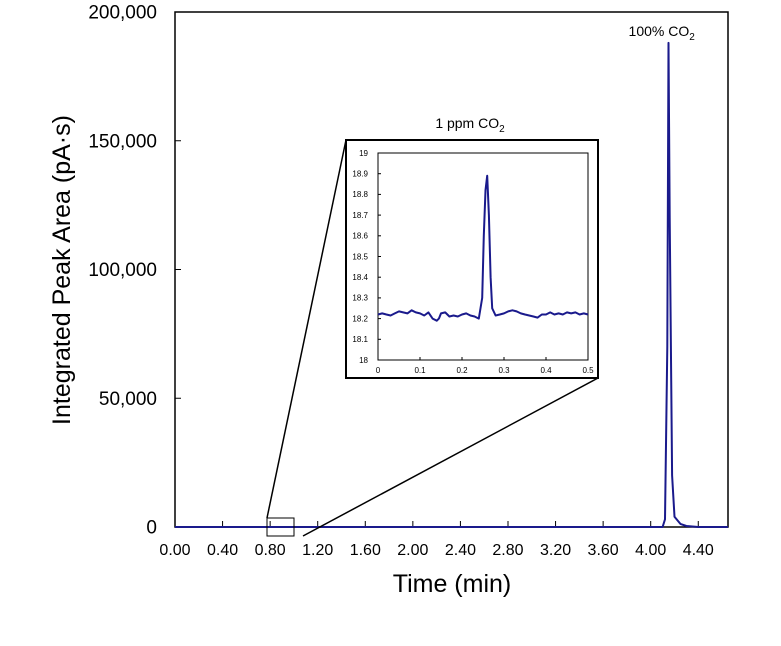 The height and width of the screenshot is (646, 781). Describe the element at coordinates (504, 370) in the screenshot. I see `x-tick-label: 0.3` at that location.